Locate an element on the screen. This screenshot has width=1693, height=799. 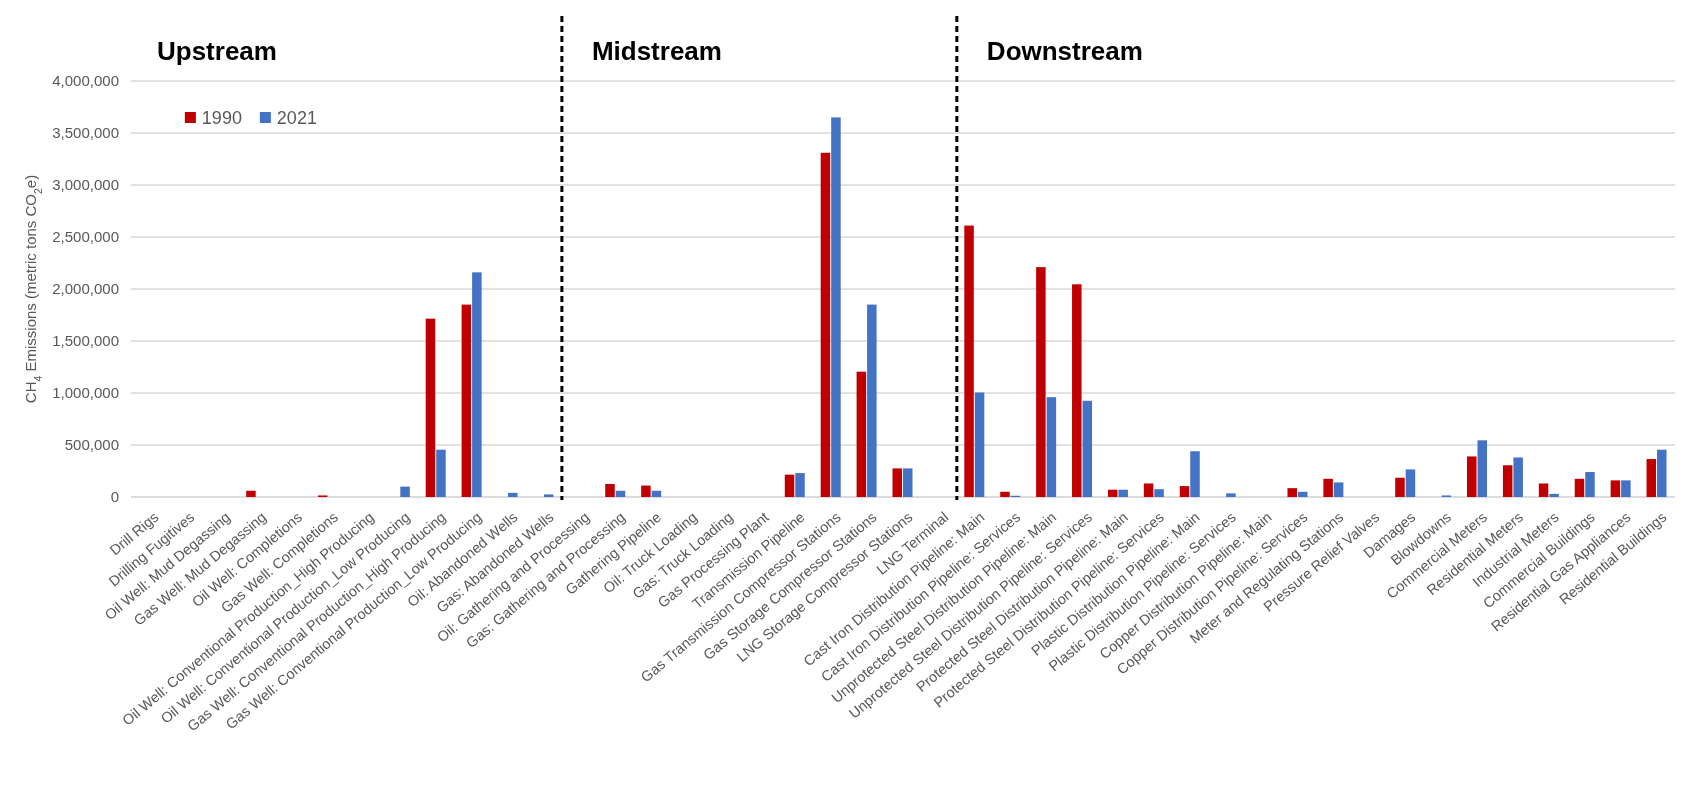
y-tick-label: 0 is located at coordinates (114, 497).